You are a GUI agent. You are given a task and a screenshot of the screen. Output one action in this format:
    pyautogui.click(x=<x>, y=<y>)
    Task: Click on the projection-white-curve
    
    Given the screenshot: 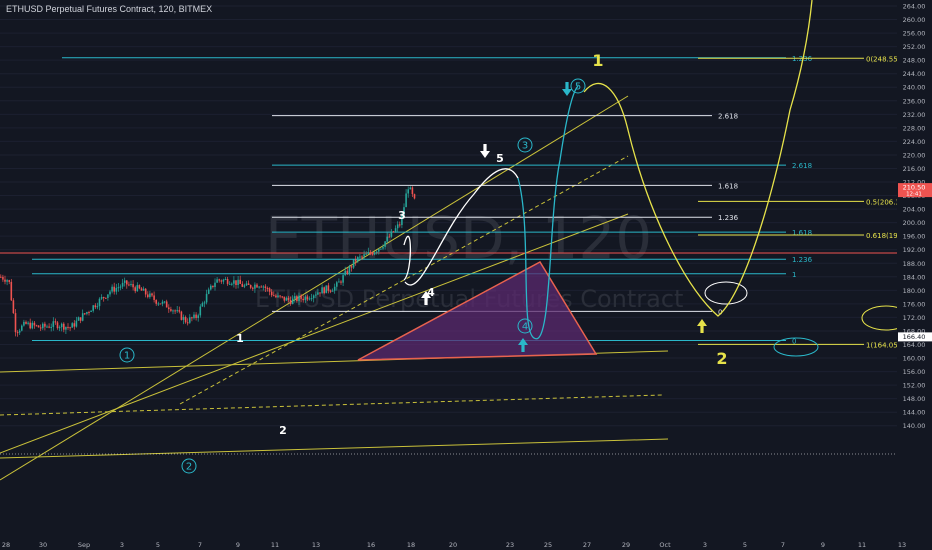 What is the action you would take?
    pyautogui.click(x=407, y=258)
    